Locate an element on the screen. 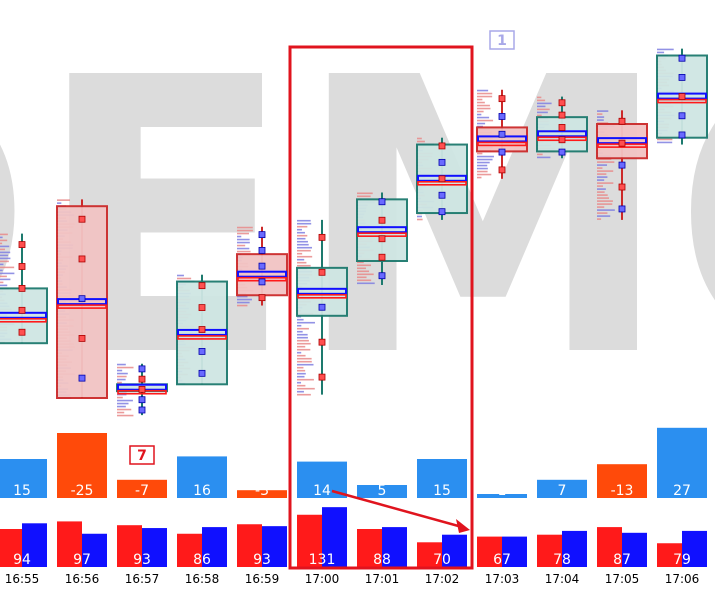 The image size is (715, 589). time-tick-label: 16:55 is located at coordinates (22, 579).